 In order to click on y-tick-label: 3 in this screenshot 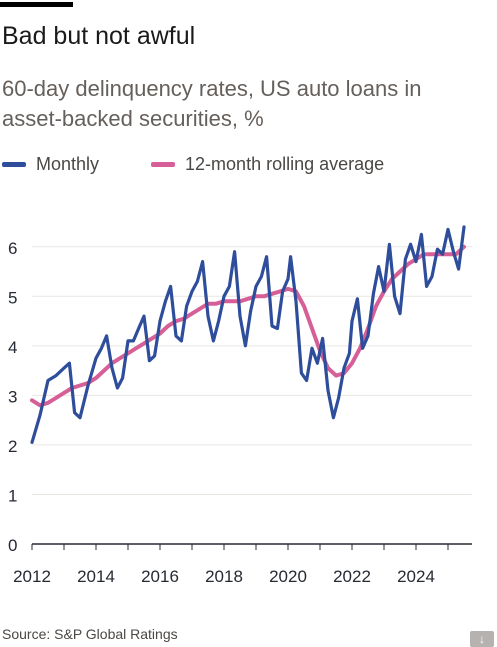, I will do `click(12, 396)`.